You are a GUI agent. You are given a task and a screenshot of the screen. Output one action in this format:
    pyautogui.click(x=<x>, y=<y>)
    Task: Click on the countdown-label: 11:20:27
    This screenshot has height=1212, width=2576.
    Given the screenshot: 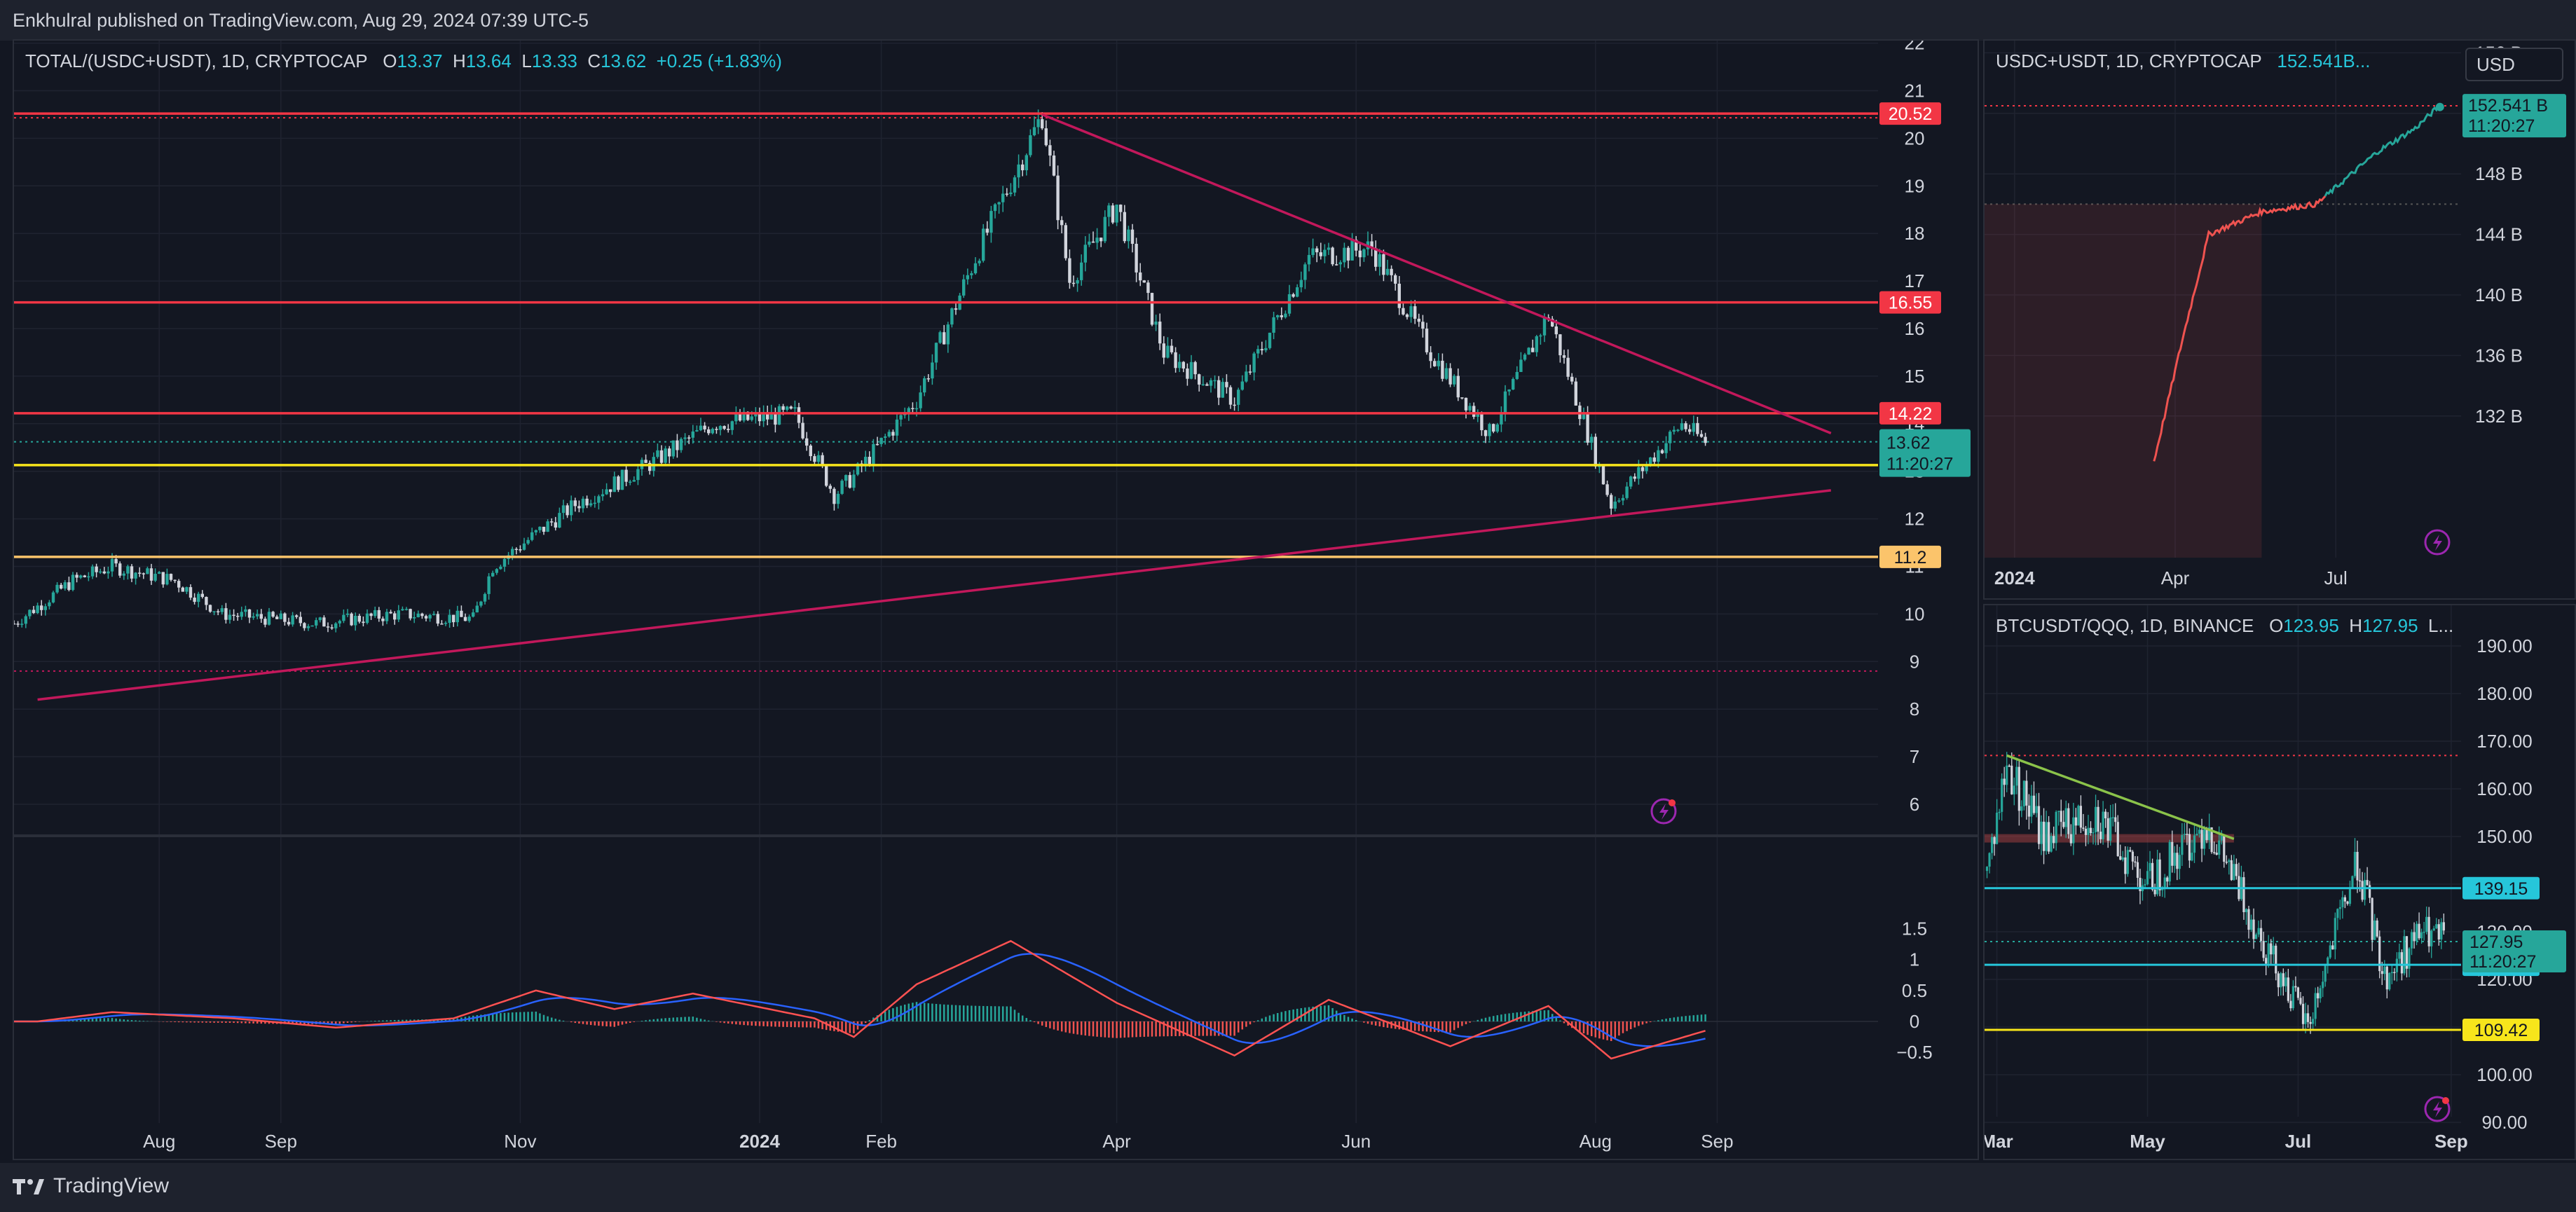 What is the action you would take?
    pyautogui.click(x=2501, y=126)
    